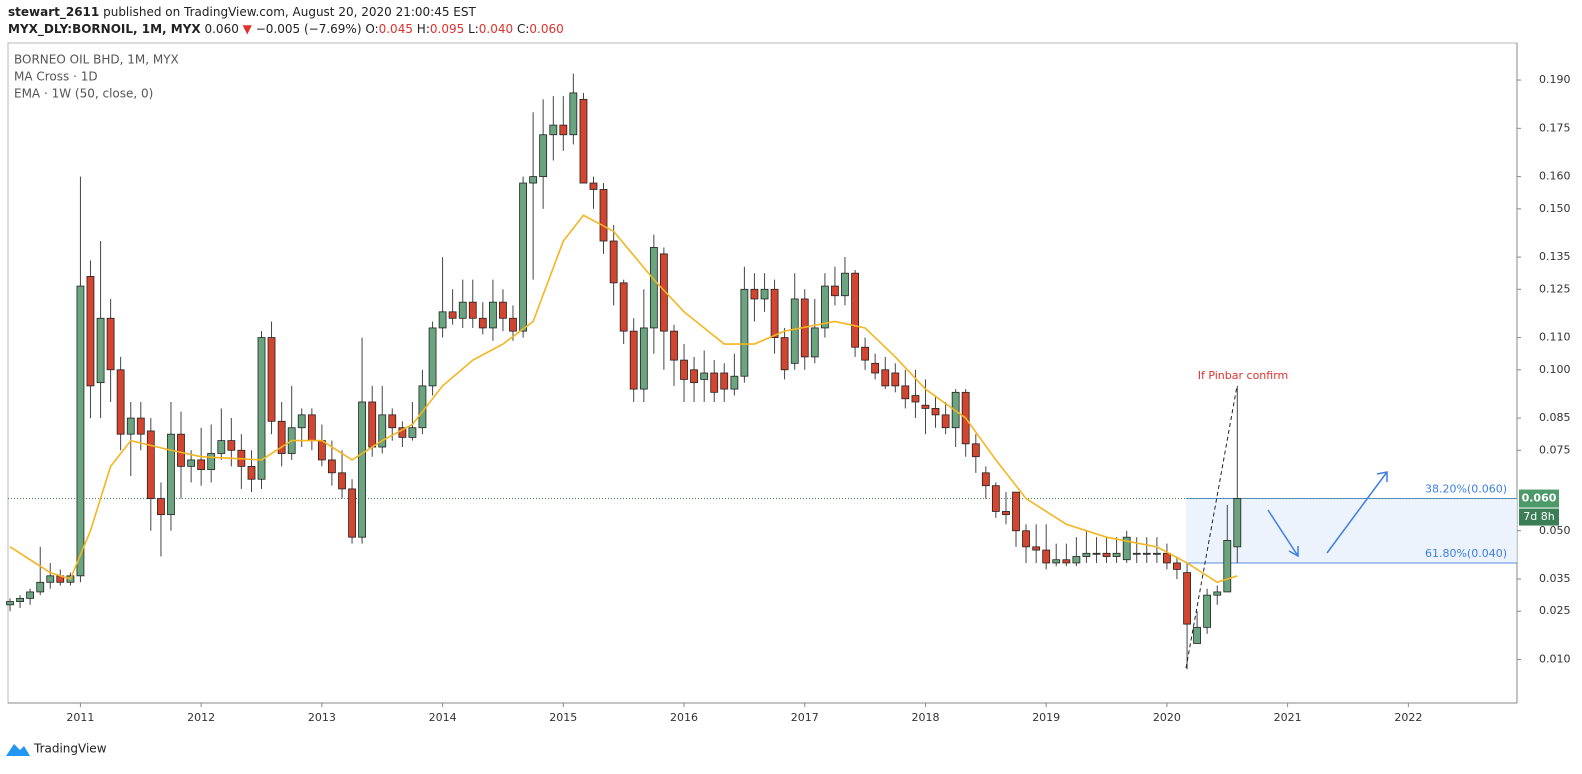 Image resolution: width=1582 pixels, height=774 pixels. What do you see at coordinates (1555, 449) in the screenshot?
I see `y-tick-label: 0.075` at bounding box center [1555, 449].